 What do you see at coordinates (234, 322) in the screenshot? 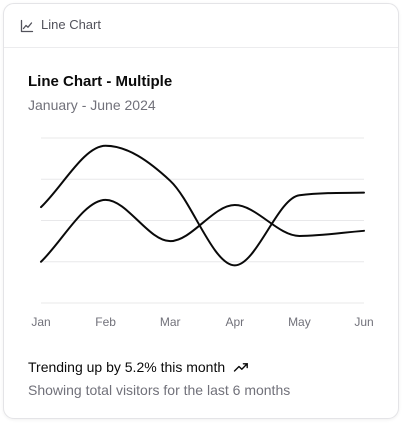
I see `x-tick-label: Apr` at bounding box center [234, 322].